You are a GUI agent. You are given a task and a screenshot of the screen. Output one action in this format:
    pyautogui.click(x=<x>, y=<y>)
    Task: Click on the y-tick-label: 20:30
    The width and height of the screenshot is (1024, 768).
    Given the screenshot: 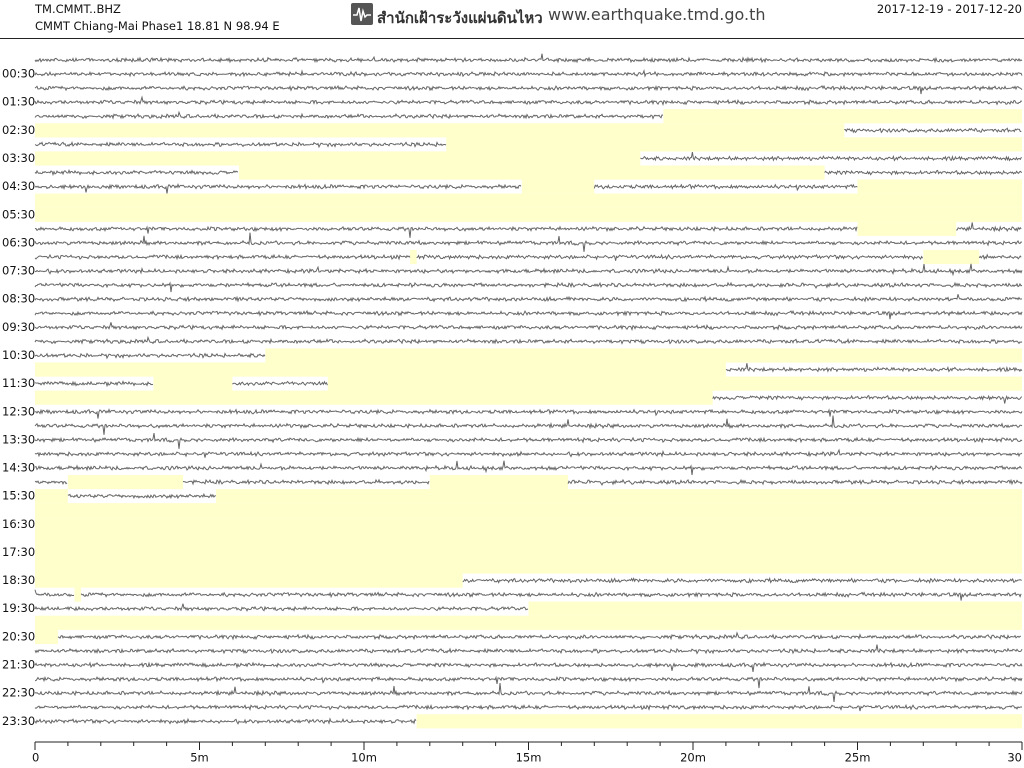 What is the action you would take?
    pyautogui.click(x=18, y=636)
    